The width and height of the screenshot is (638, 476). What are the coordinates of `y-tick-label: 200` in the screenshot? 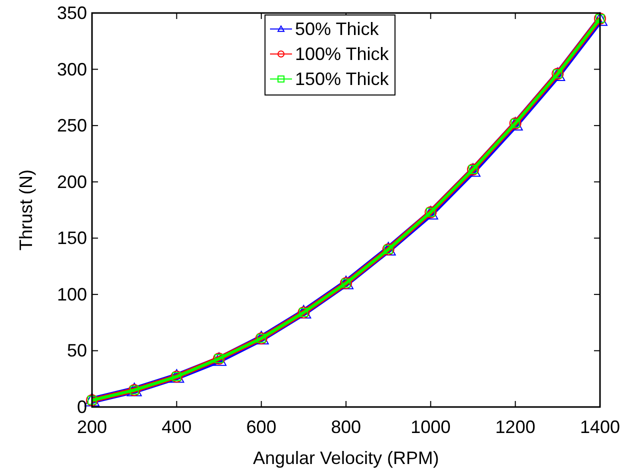 It's located at (71, 182).